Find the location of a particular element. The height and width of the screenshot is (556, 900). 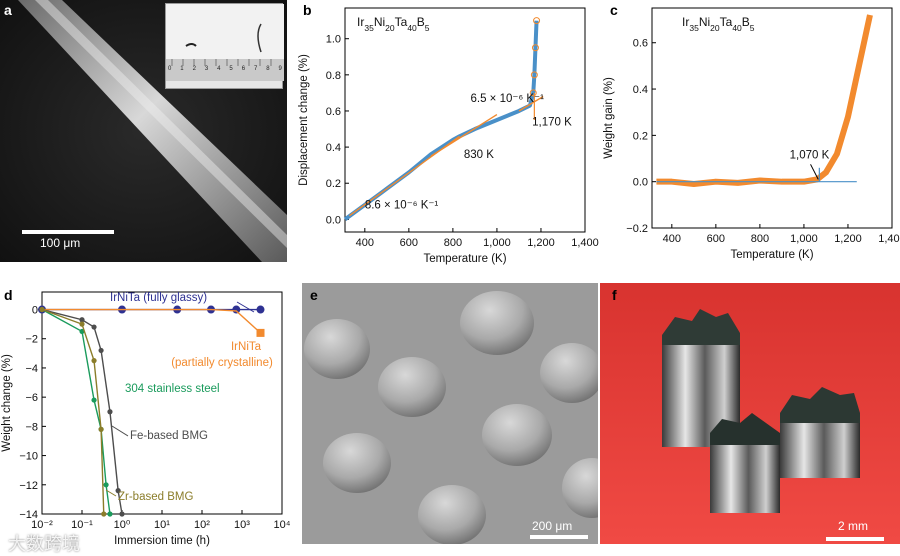

series-displacement is located at coordinates (441, 120).